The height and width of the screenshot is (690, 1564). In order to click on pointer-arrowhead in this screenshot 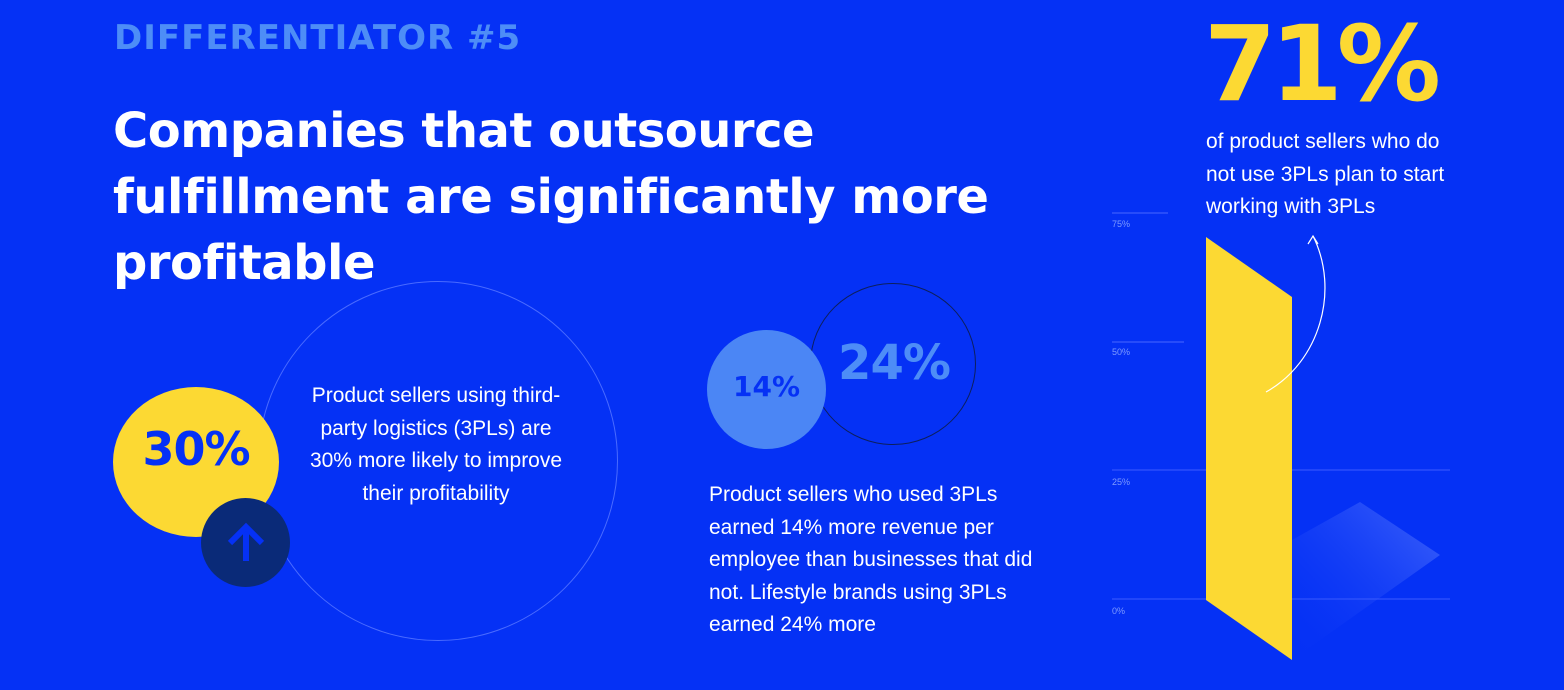, I will do `click(1313, 239)`.